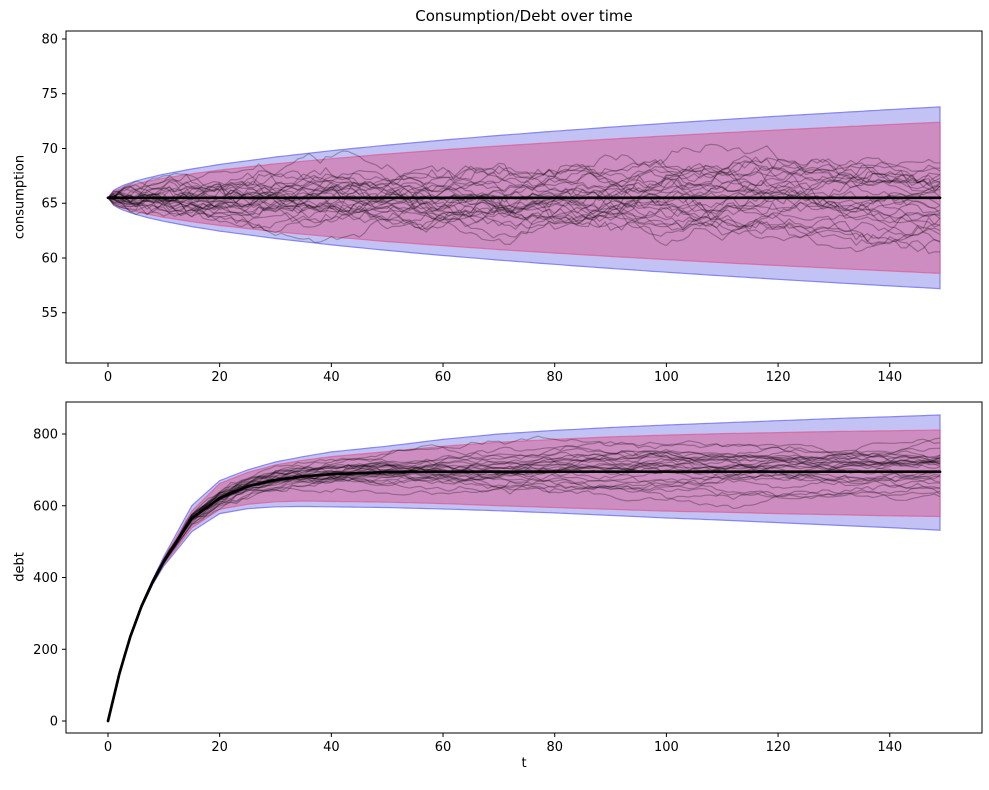 The width and height of the screenshot is (989, 790). I want to click on x-axis-label: t, so click(524, 763).